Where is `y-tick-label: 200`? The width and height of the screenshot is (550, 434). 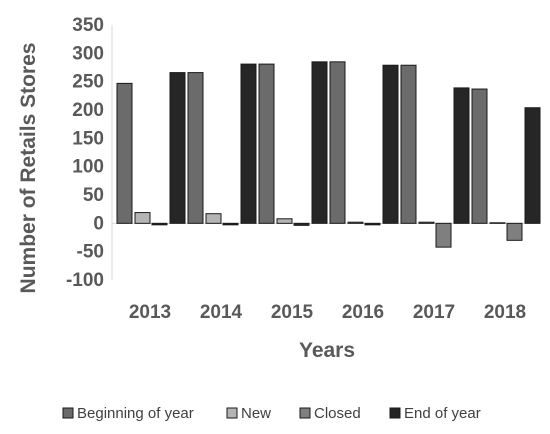 y-tick-label: 200 is located at coordinates (88, 110).